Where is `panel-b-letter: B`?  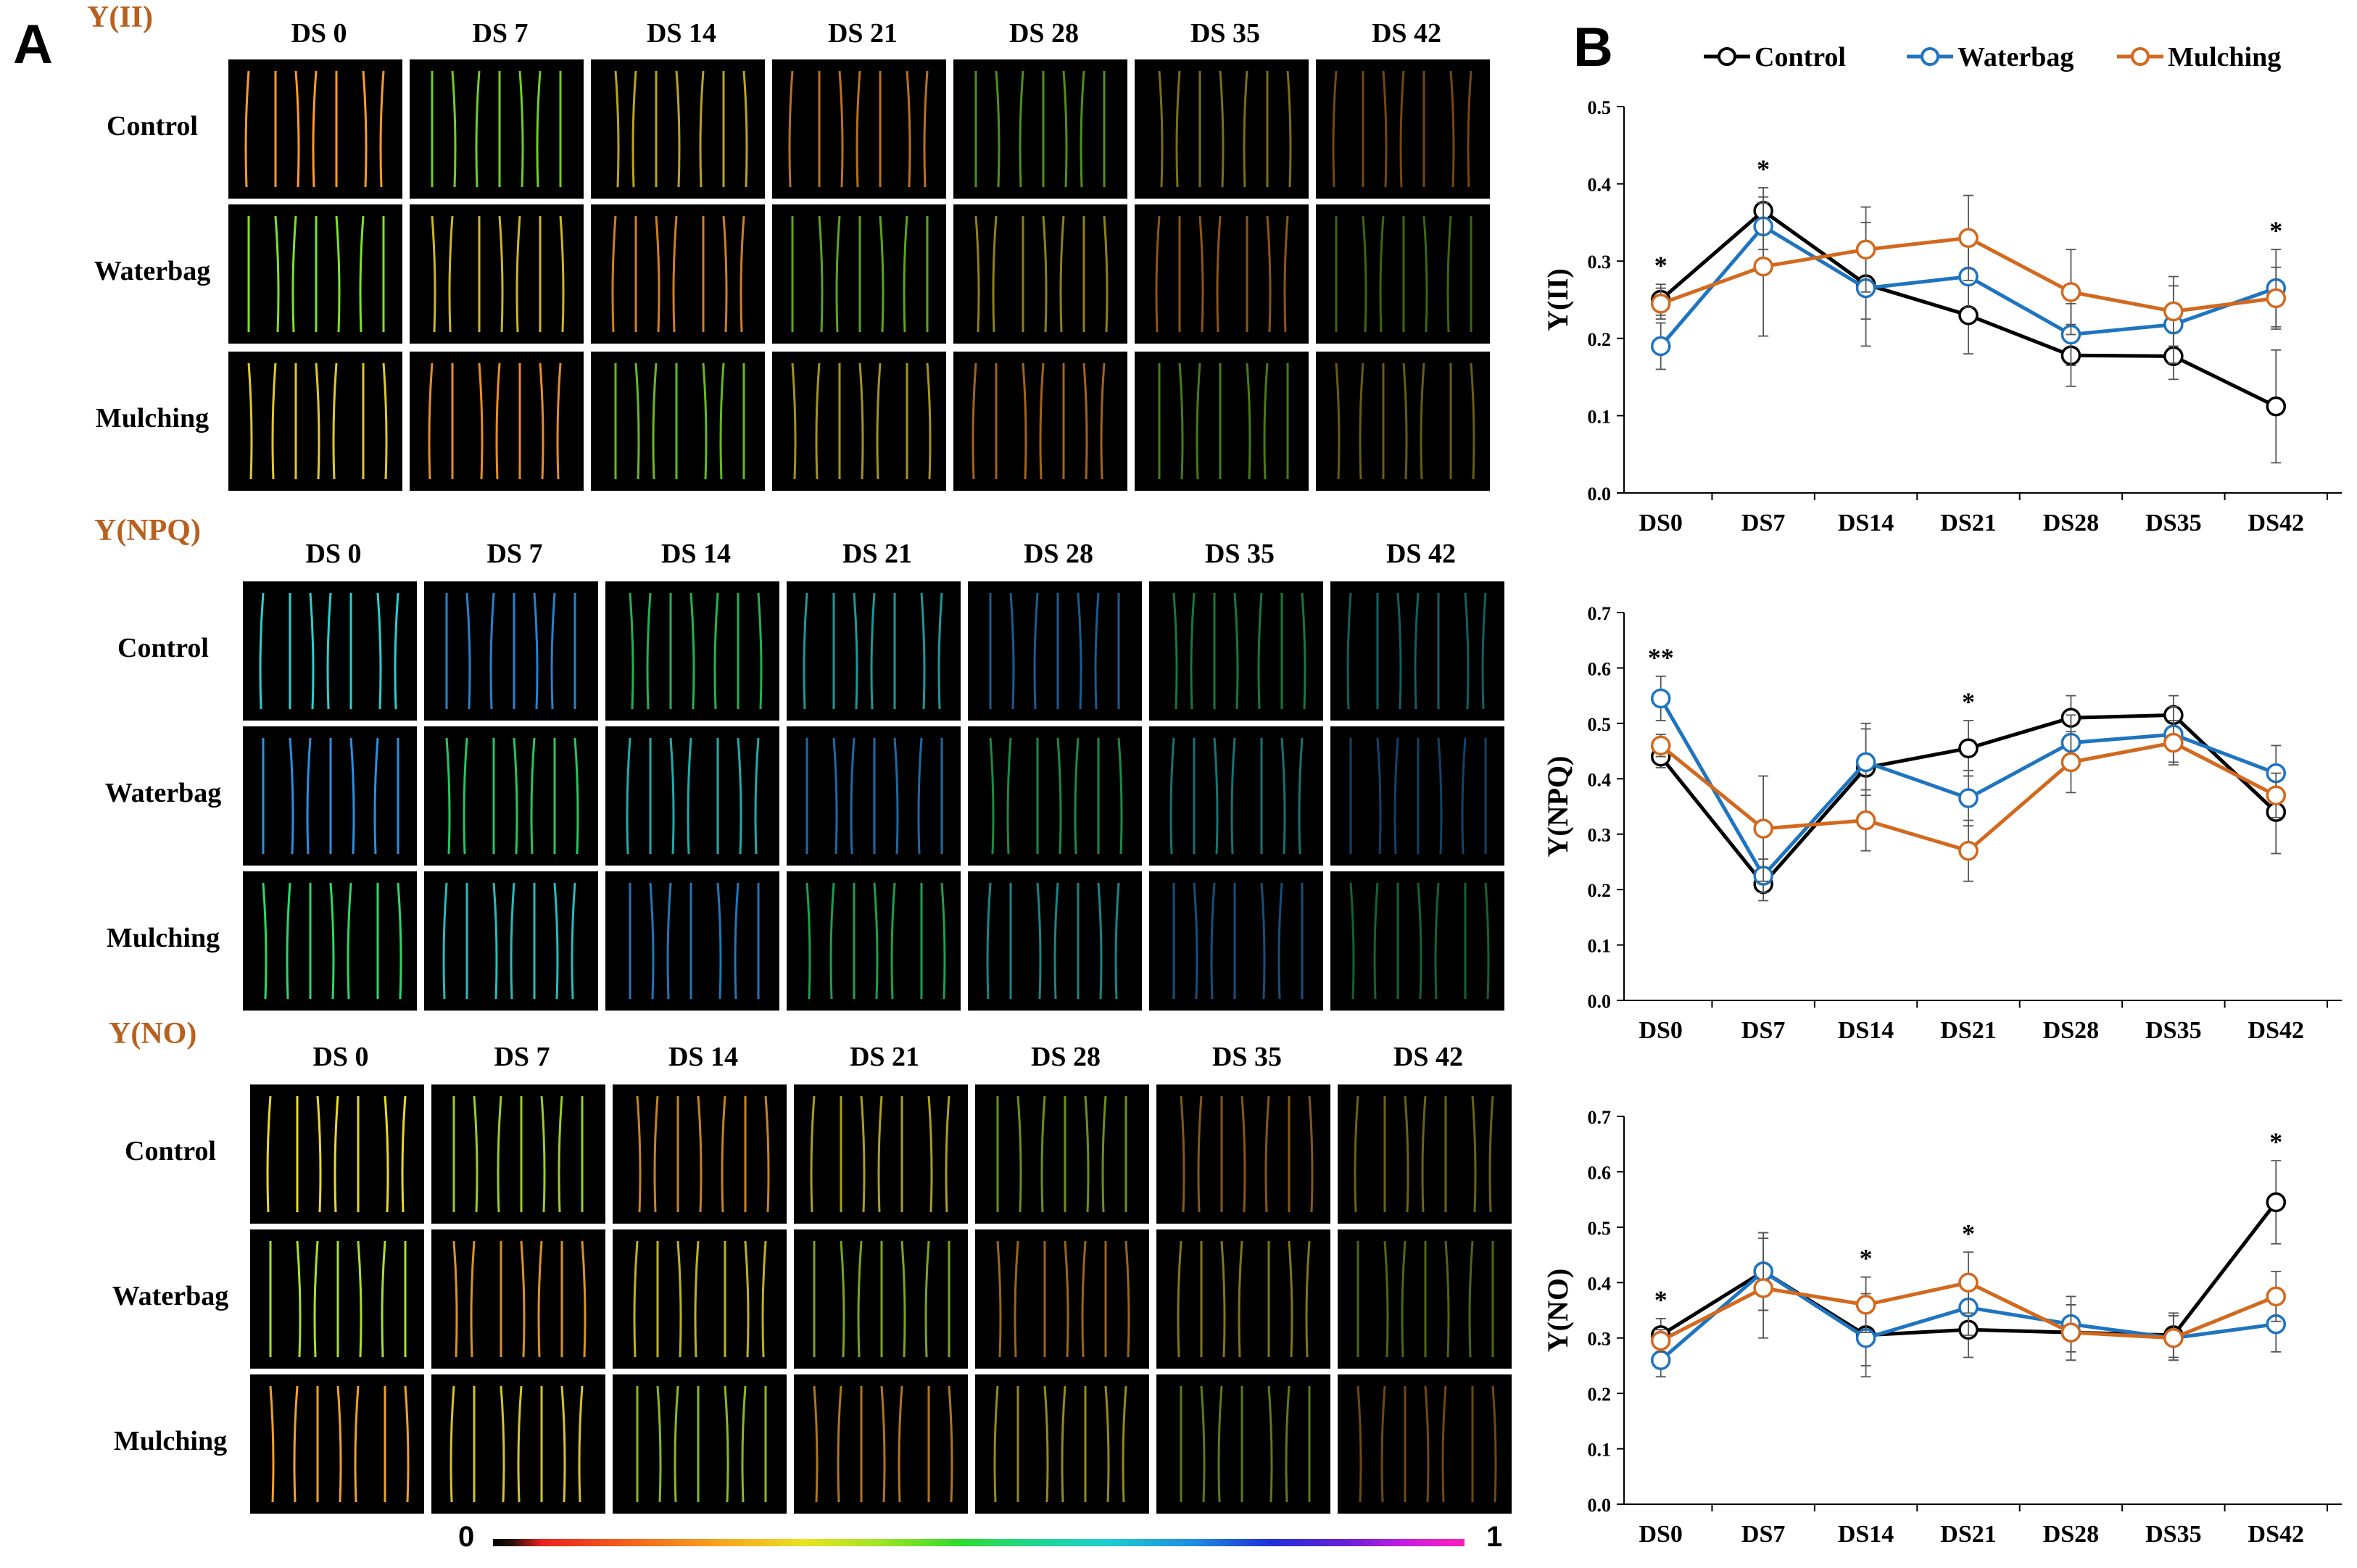 panel-b-letter: B is located at coordinates (1593, 47).